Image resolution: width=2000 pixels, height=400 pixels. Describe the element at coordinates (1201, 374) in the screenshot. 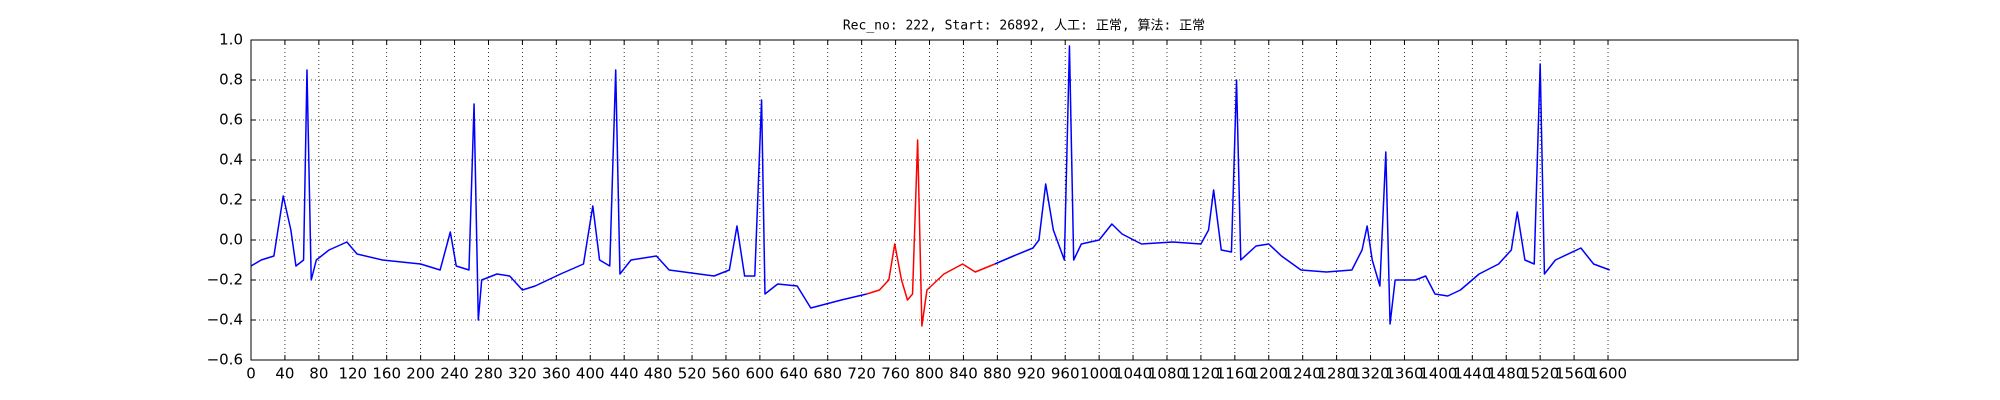

I see `x-tick-label: 1120` at that location.